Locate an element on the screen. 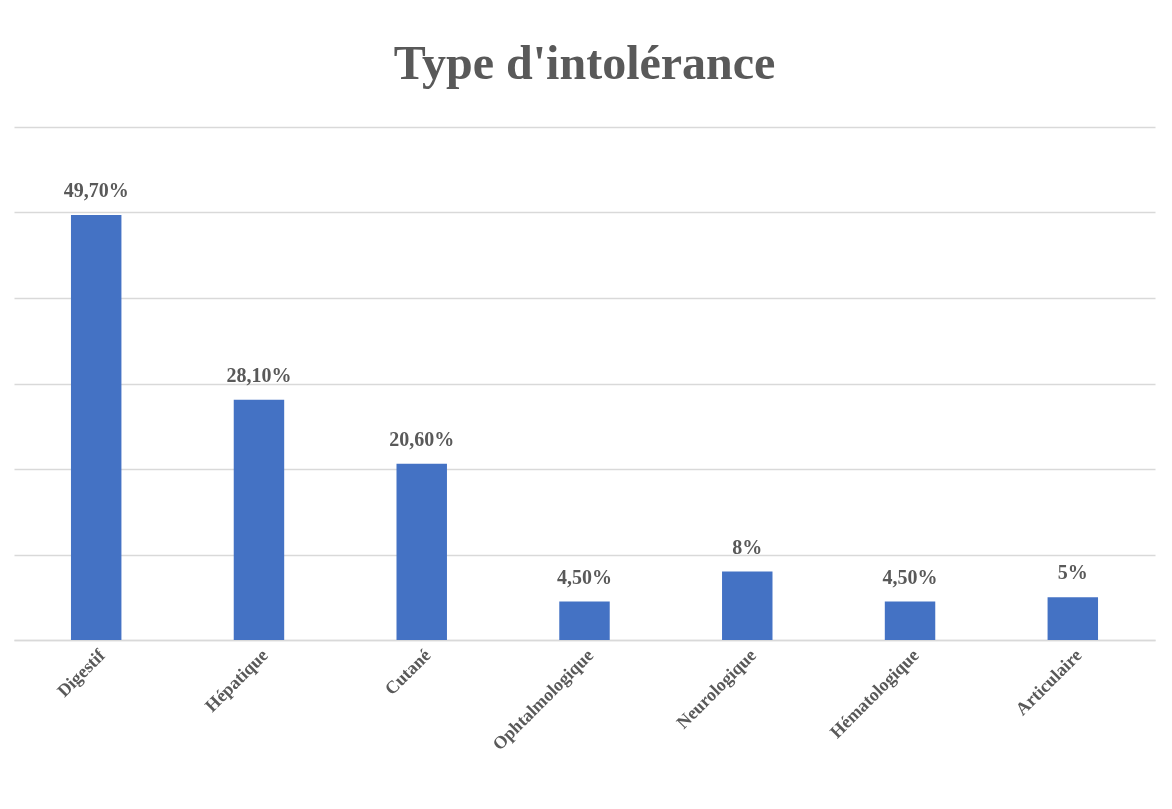 This screenshot has height=809, width=1172. data-label: 49,70% is located at coordinates (96, 190).